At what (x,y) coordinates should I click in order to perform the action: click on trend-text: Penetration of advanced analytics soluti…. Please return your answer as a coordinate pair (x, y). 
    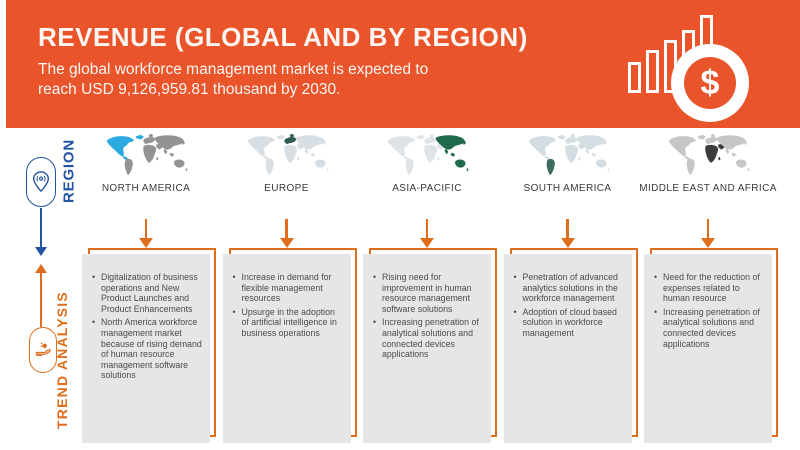
    Looking at the image, I should click on (570, 288).